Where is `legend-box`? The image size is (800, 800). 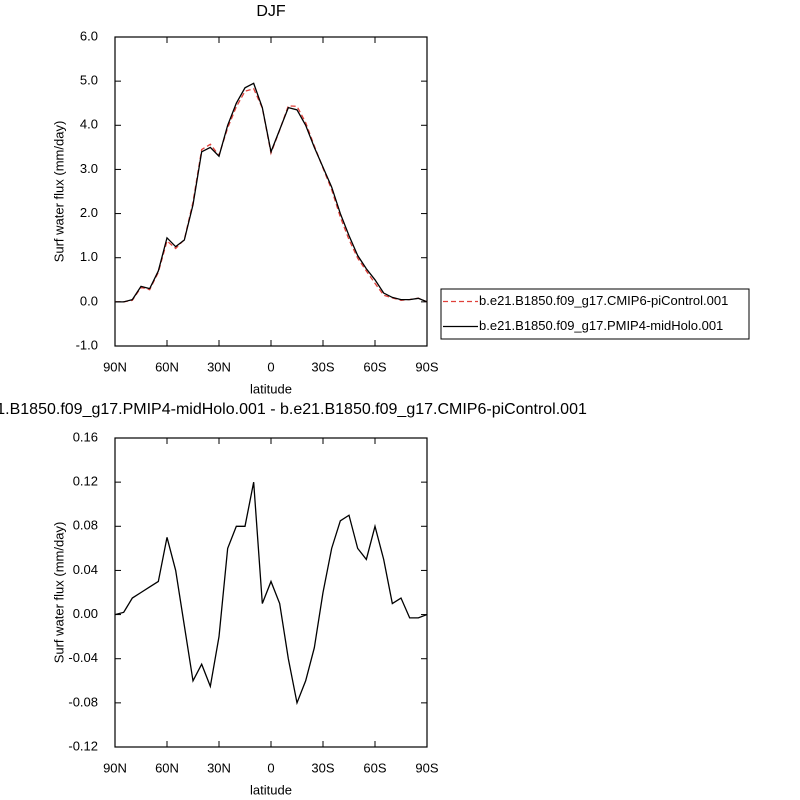 legend-box is located at coordinates (595, 314).